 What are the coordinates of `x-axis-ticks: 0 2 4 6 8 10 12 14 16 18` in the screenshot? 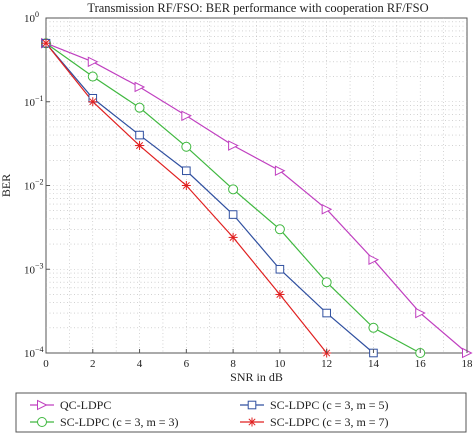 It's located at (258, 359).